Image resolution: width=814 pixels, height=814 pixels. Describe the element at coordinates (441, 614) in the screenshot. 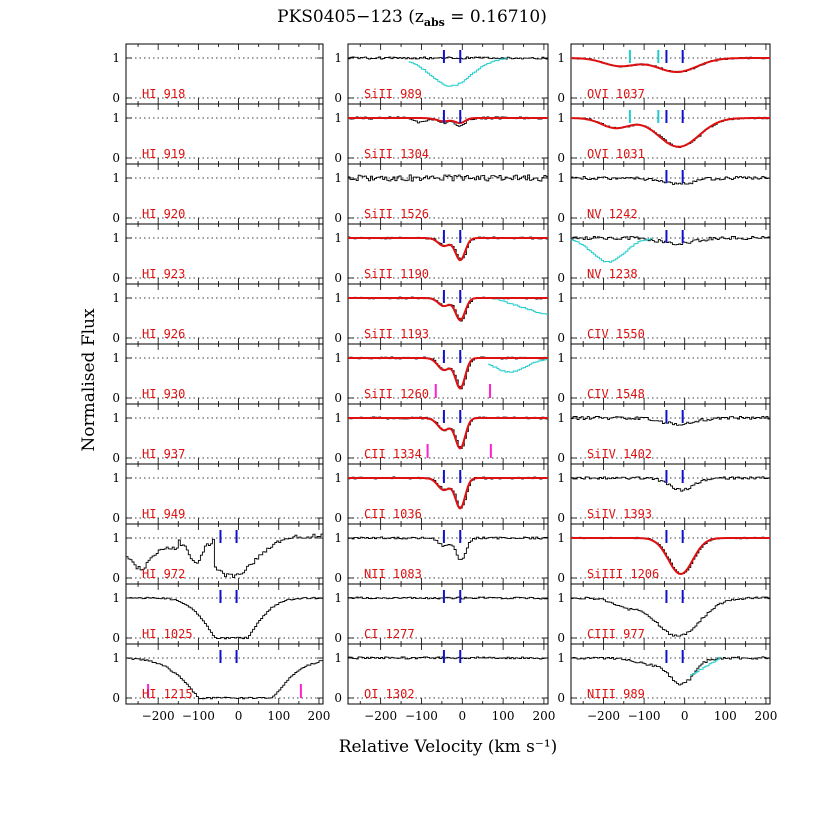

I see `panel-ci-1277: 0 1 CI 1277` at that location.